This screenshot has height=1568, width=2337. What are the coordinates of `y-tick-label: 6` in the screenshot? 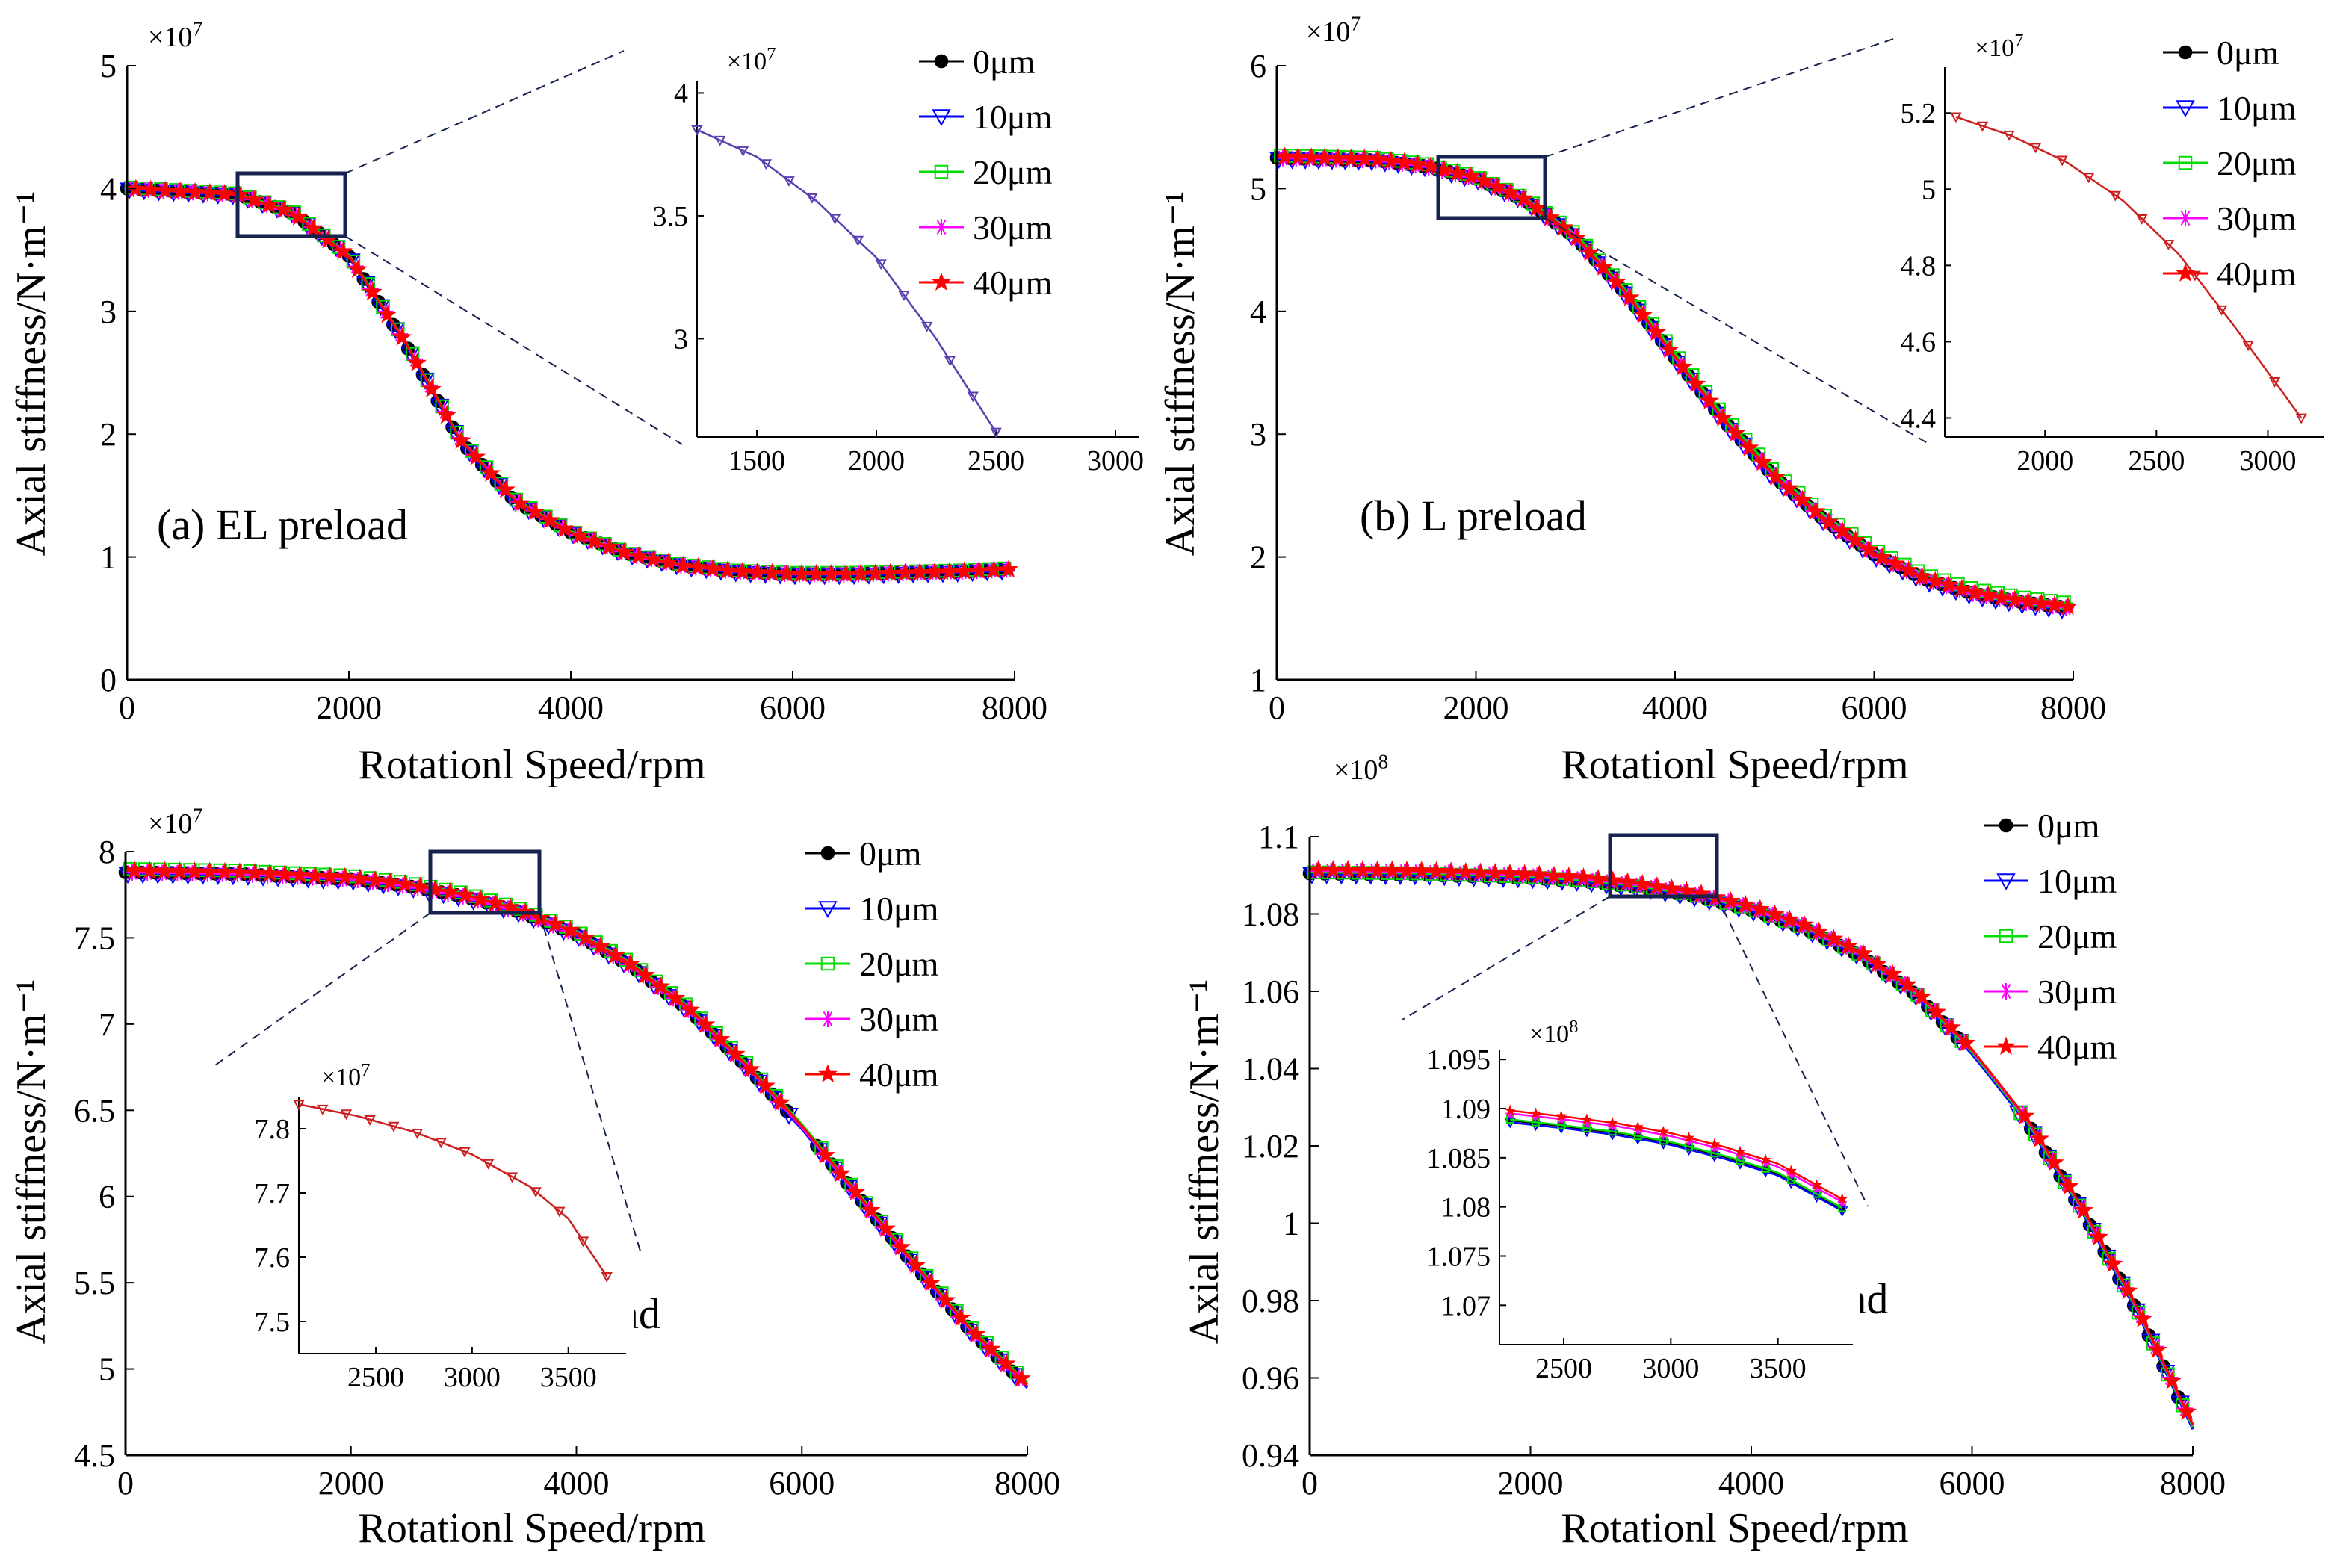 It's located at (1258, 66).